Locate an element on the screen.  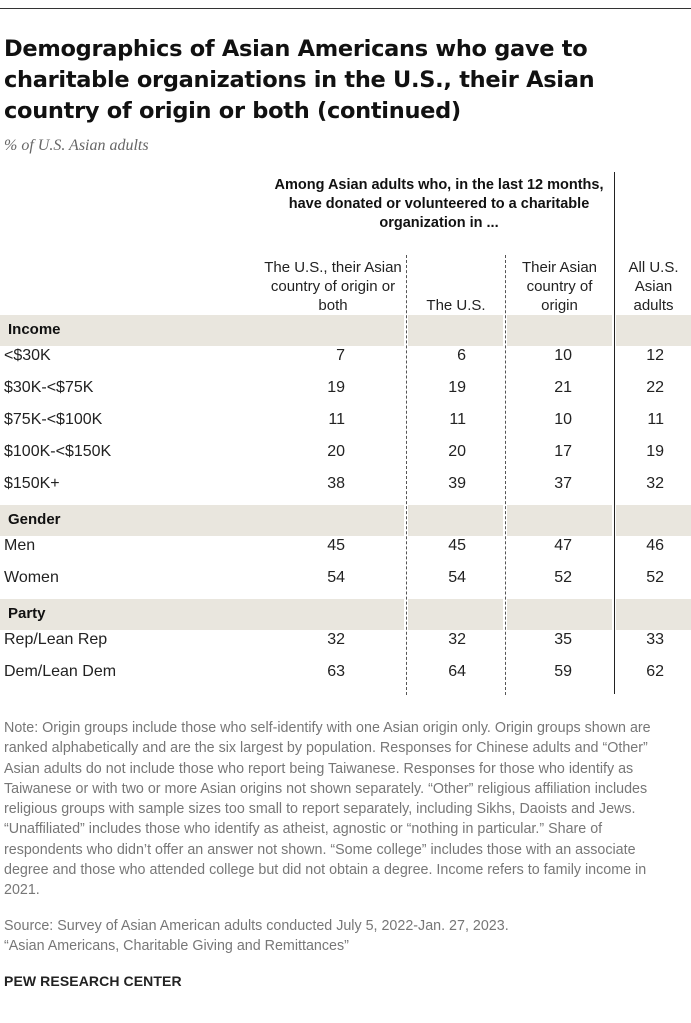
table-cell: 62 is located at coordinates (655, 671).